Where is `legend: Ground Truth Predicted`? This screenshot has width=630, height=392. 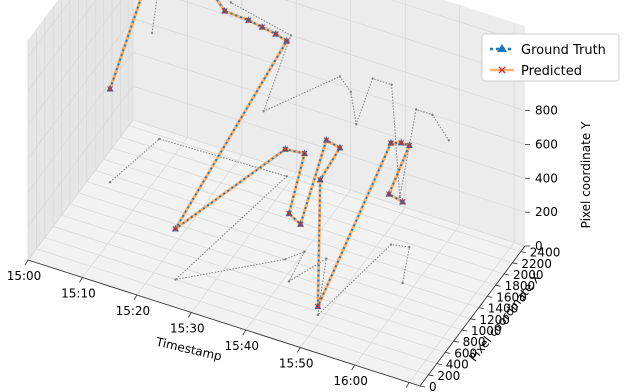
legend: Ground Truth Predicted is located at coordinates (550, 57).